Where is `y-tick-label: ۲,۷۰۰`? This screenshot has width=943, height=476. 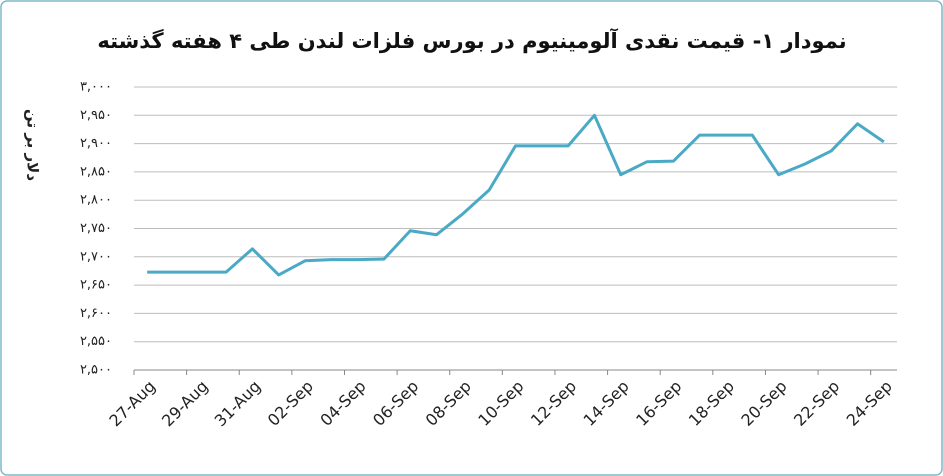
y-tick-label: ۲,۷۰۰ is located at coordinates (96, 256).